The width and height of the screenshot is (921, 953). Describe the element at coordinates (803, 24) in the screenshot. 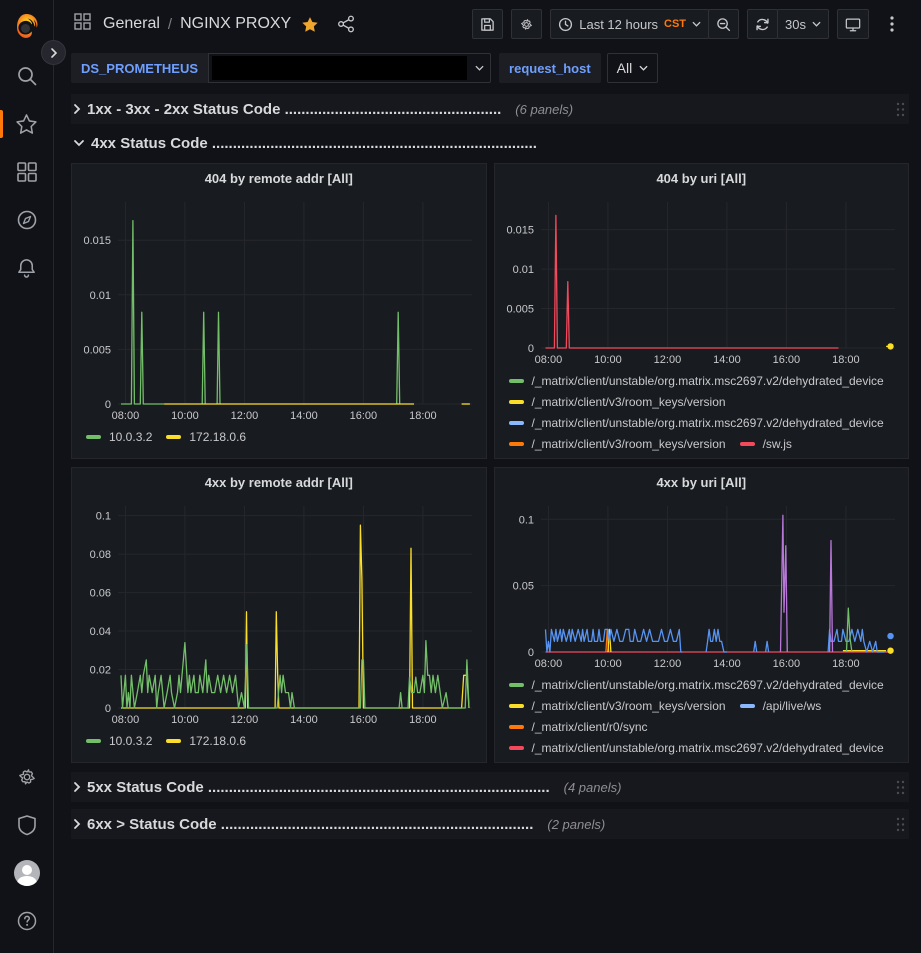

I see `refresh-interval-picker: 30s` at that location.